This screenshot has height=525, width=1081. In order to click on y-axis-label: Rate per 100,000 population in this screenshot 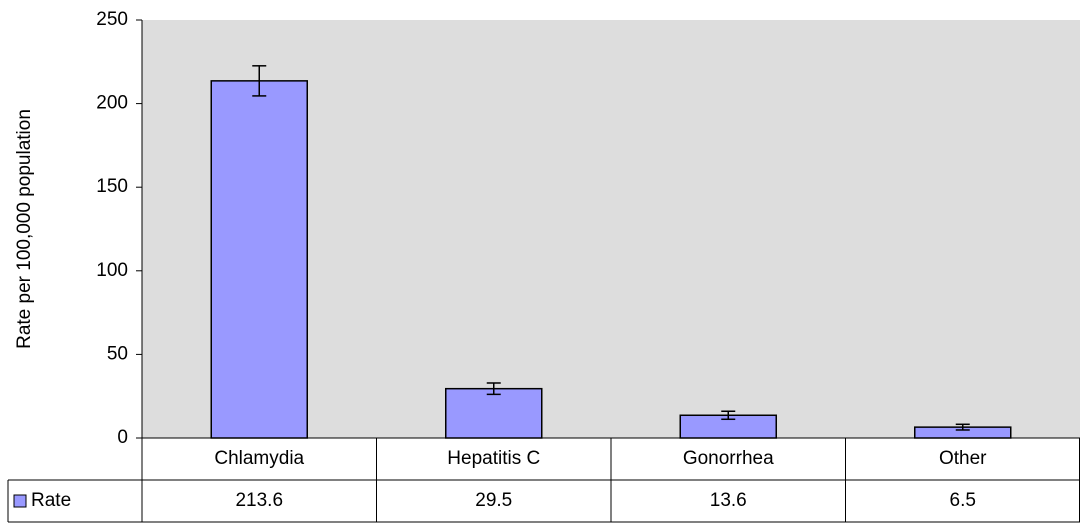, I will do `click(24, 229)`.